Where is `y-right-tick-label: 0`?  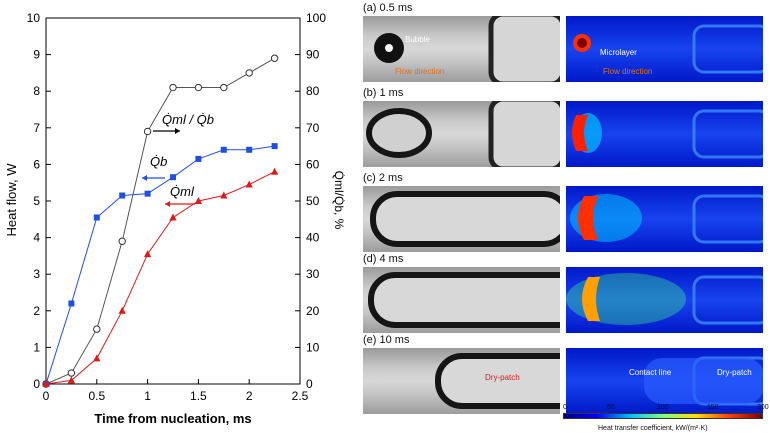
y-right-tick-label: 0 is located at coordinates (309, 384).